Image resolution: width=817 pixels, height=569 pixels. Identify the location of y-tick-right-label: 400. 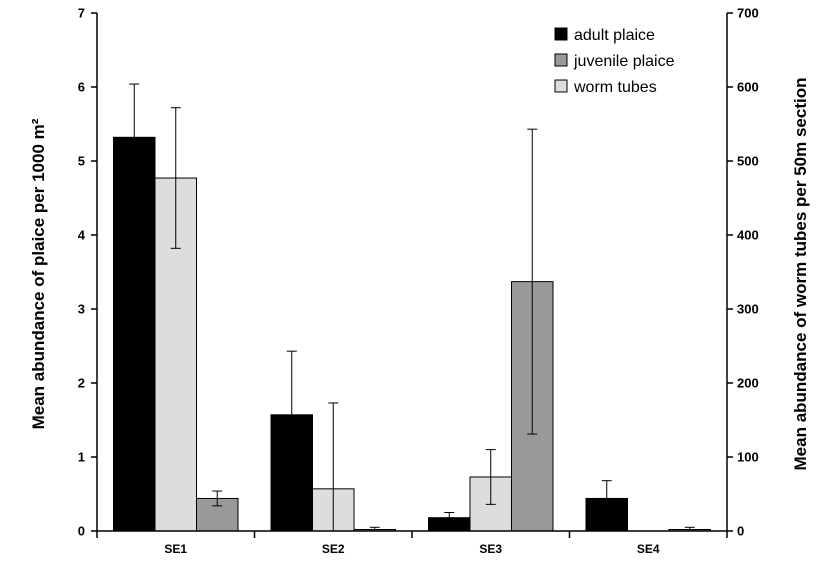
(748, 235).